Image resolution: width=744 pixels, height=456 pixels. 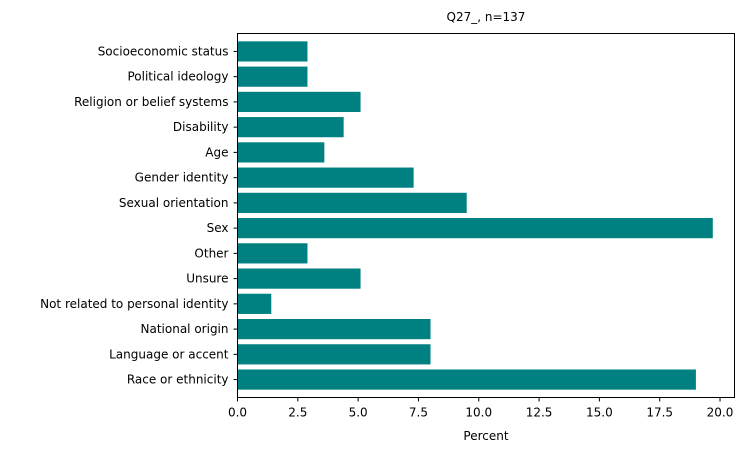 I want to click on y-tick-label: Language or accent, so click(x=169, y=354).